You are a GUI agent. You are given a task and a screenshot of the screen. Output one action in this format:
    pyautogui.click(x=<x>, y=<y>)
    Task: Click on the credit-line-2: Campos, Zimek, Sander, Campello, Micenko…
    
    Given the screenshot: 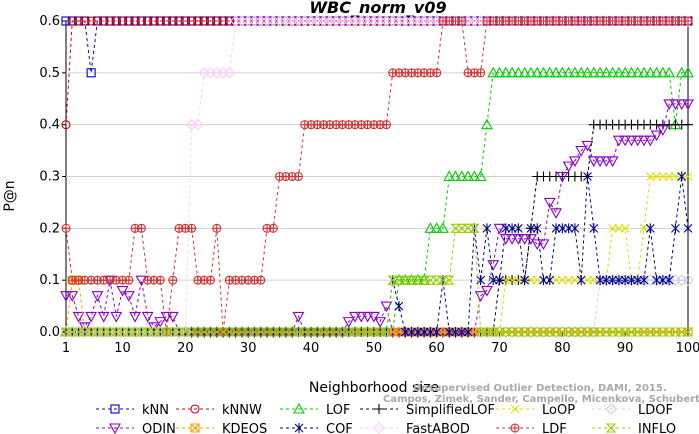 What is the action you would take?
    pyautogui.click(x=541, y=399)
    